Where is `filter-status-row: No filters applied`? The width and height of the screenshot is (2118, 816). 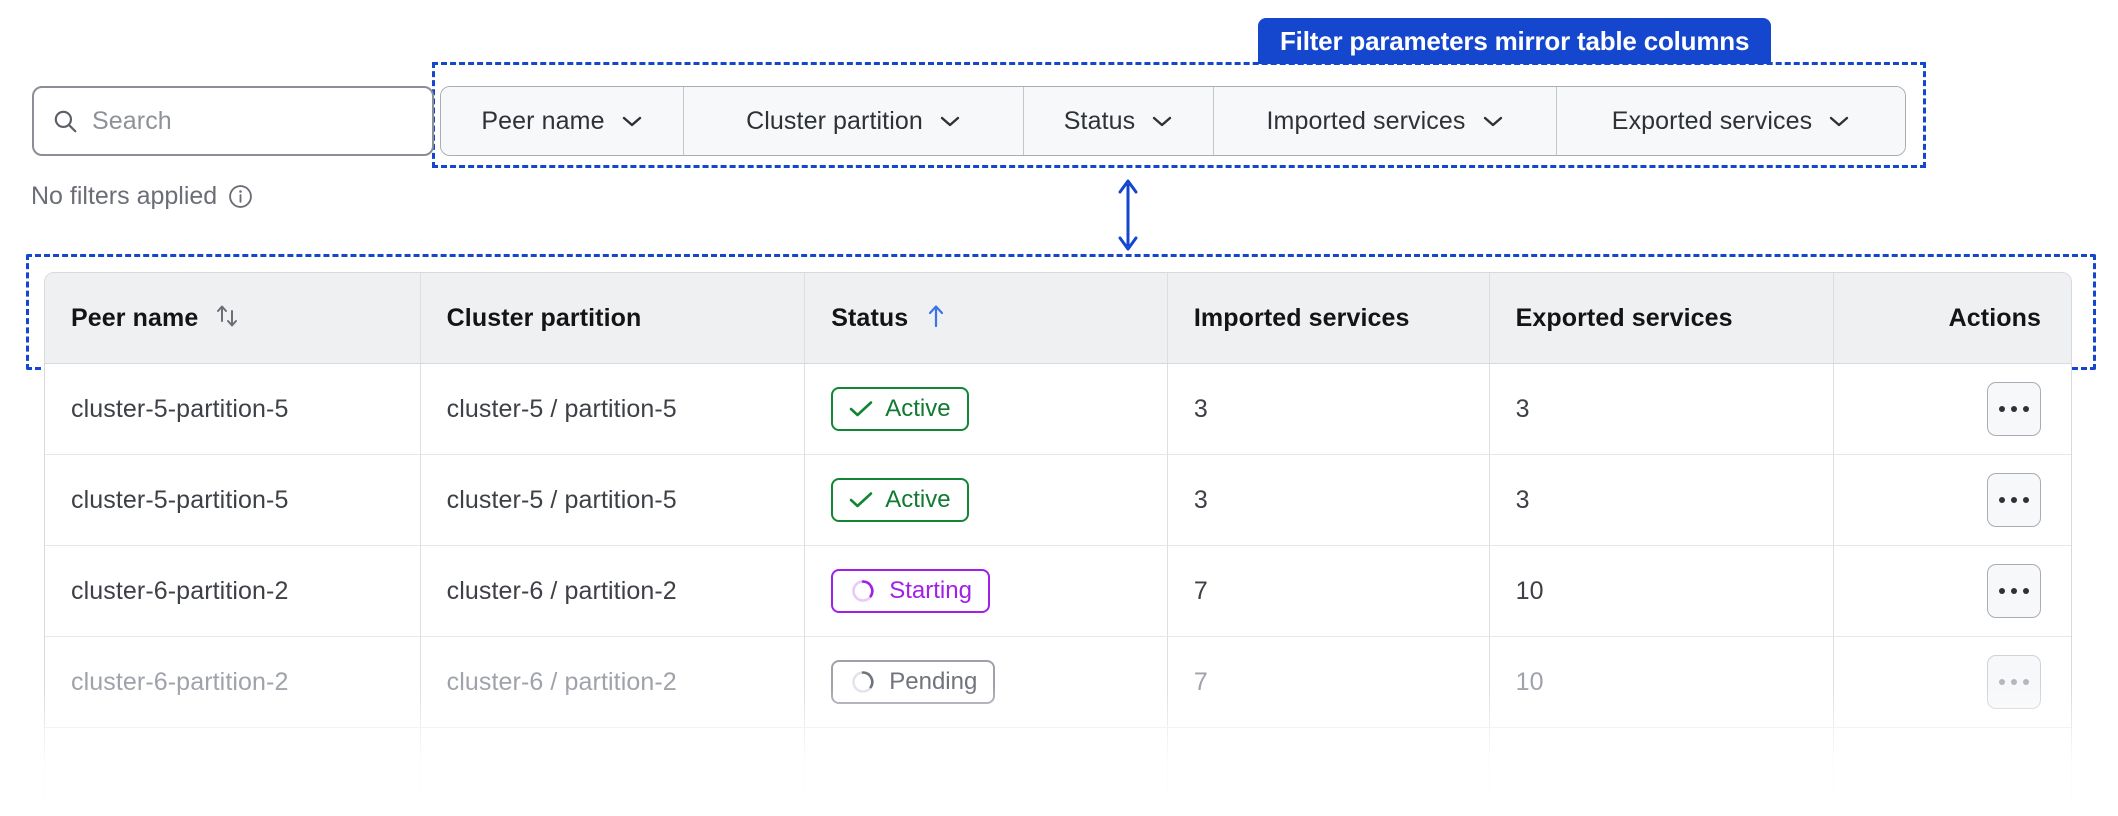
filter-status-row: No filters applied is located at coordinates (142, 196).